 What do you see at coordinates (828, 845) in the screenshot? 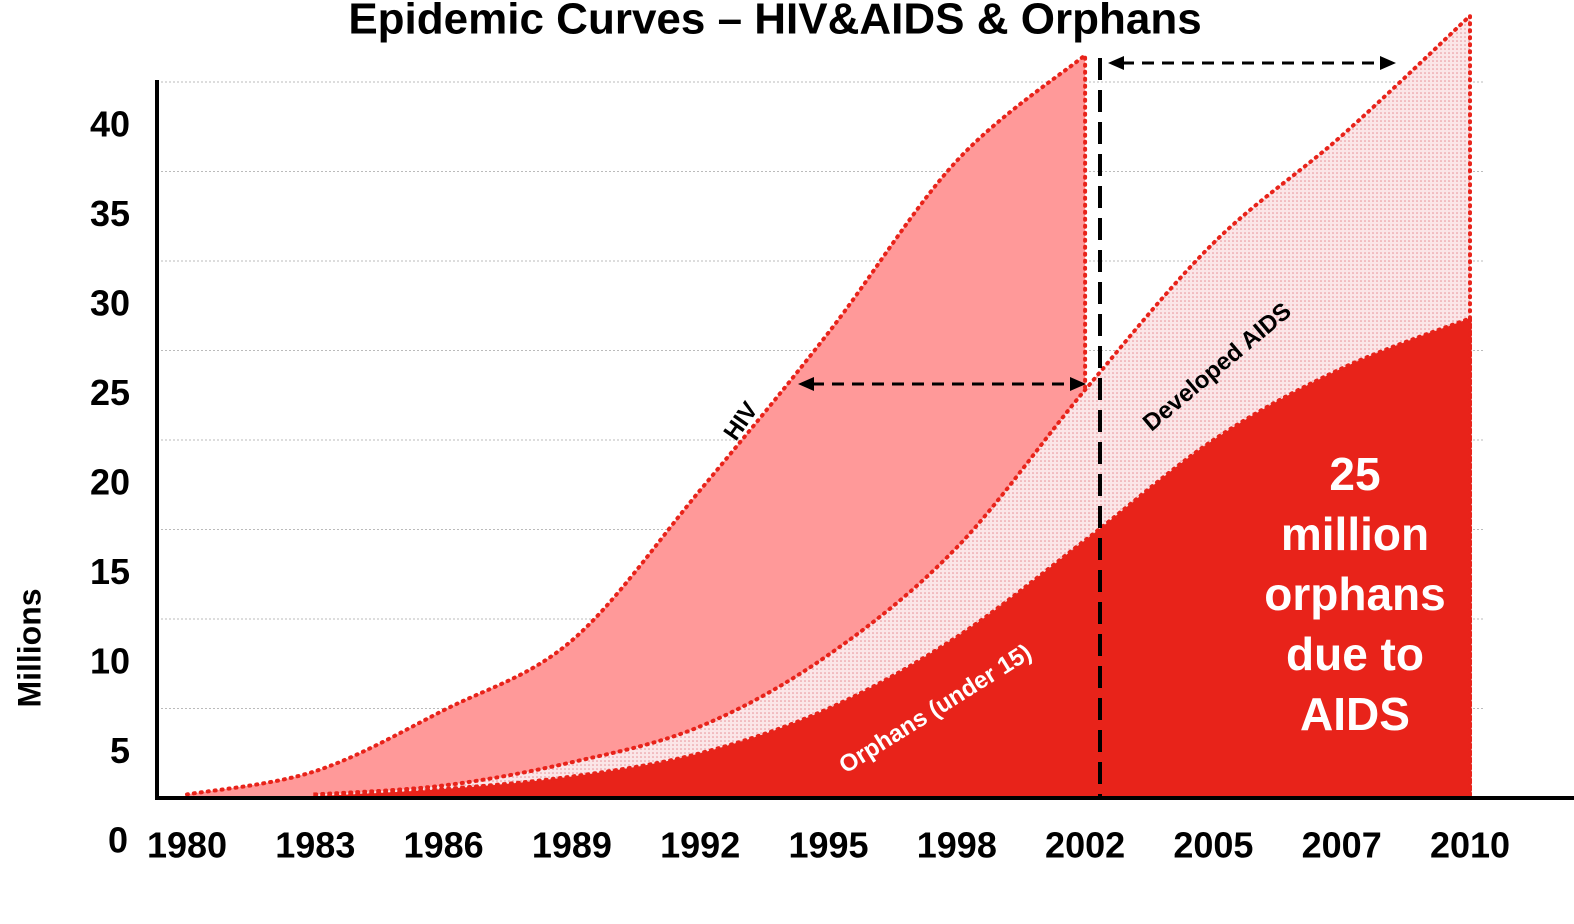
I see `x-tick-label: 1995` at bounding box center [828, 845].